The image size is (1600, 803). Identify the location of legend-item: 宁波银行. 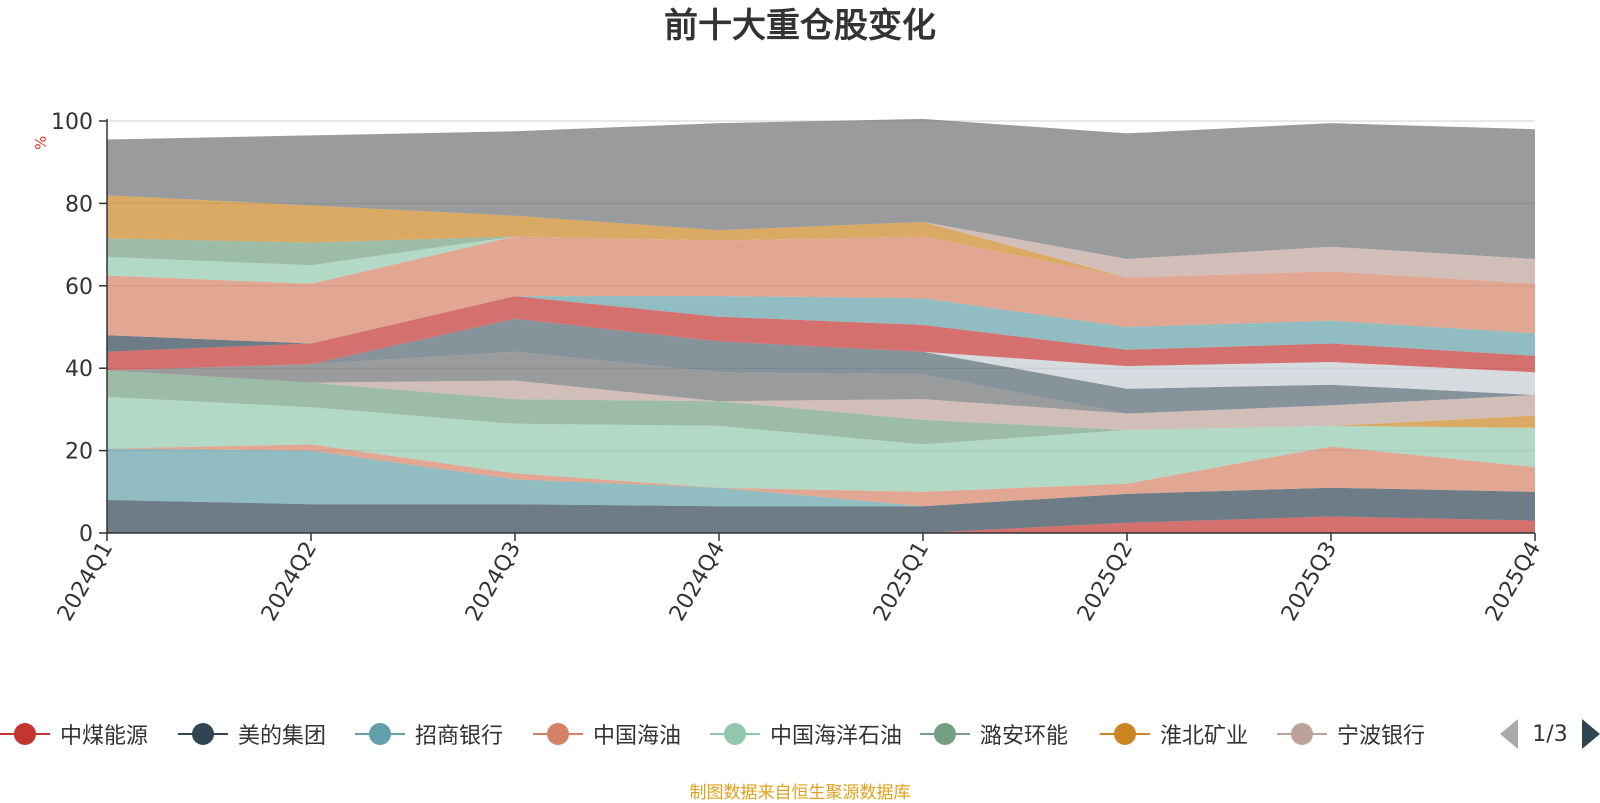
(1351, 734).